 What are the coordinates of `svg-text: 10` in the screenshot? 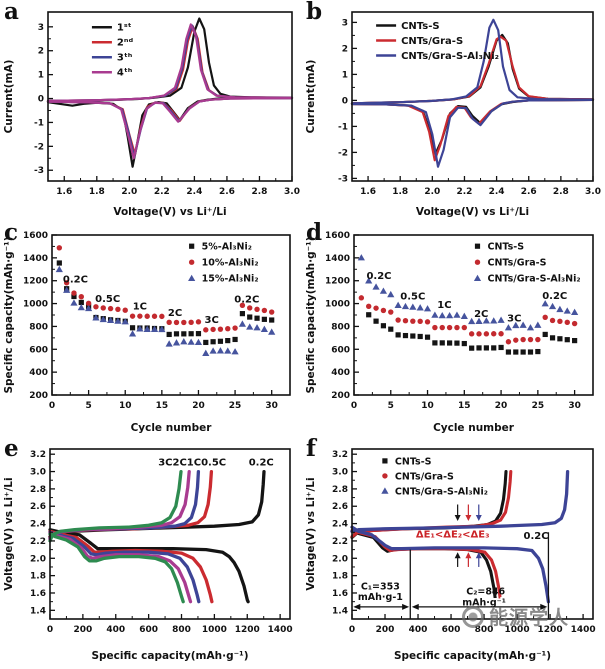 It's located at (125, 406).